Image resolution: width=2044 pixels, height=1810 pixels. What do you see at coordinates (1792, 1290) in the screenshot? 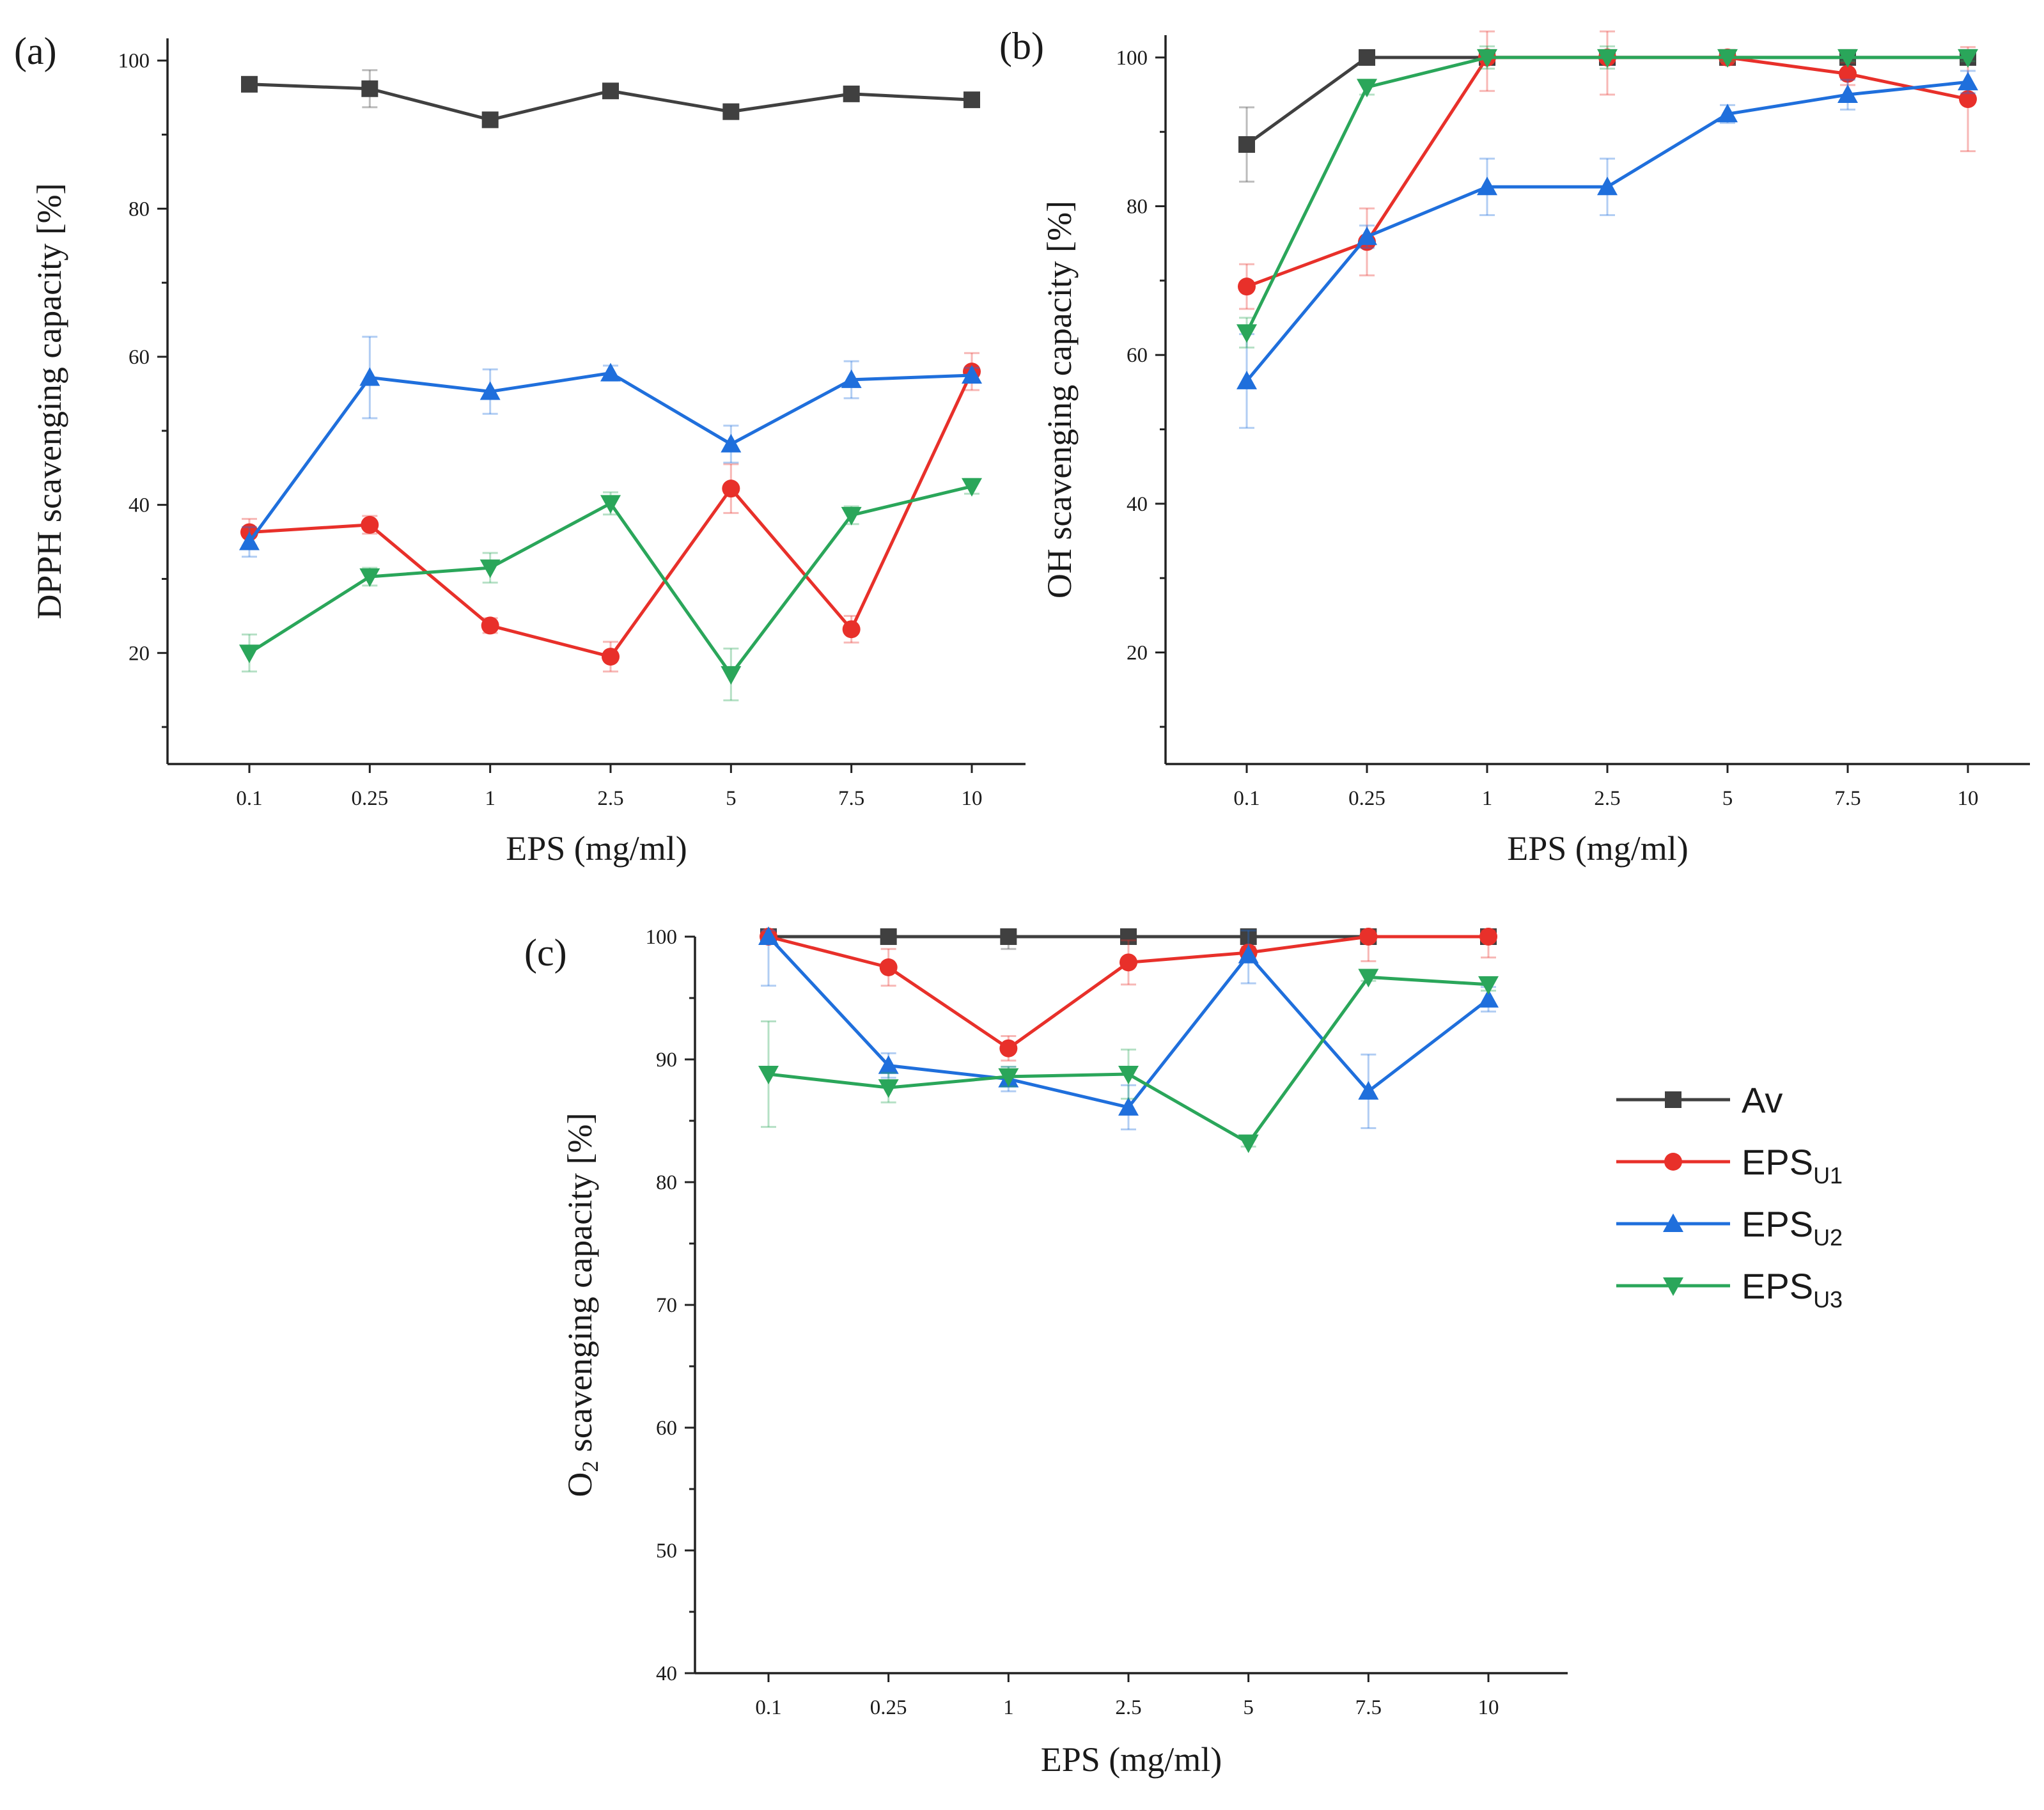
I see `legend-label: EPSU3` at bounding box center [1792, 1290].